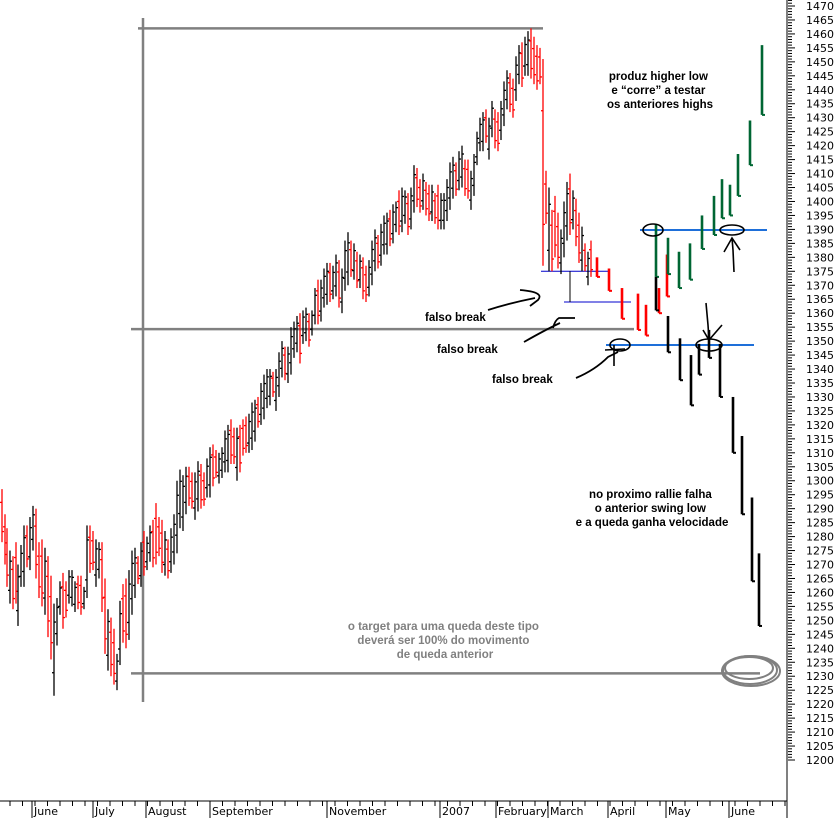  Describe the element at coordinates (820, 369) in the screenshot. I see `y-tick-label: 1340` at that location.